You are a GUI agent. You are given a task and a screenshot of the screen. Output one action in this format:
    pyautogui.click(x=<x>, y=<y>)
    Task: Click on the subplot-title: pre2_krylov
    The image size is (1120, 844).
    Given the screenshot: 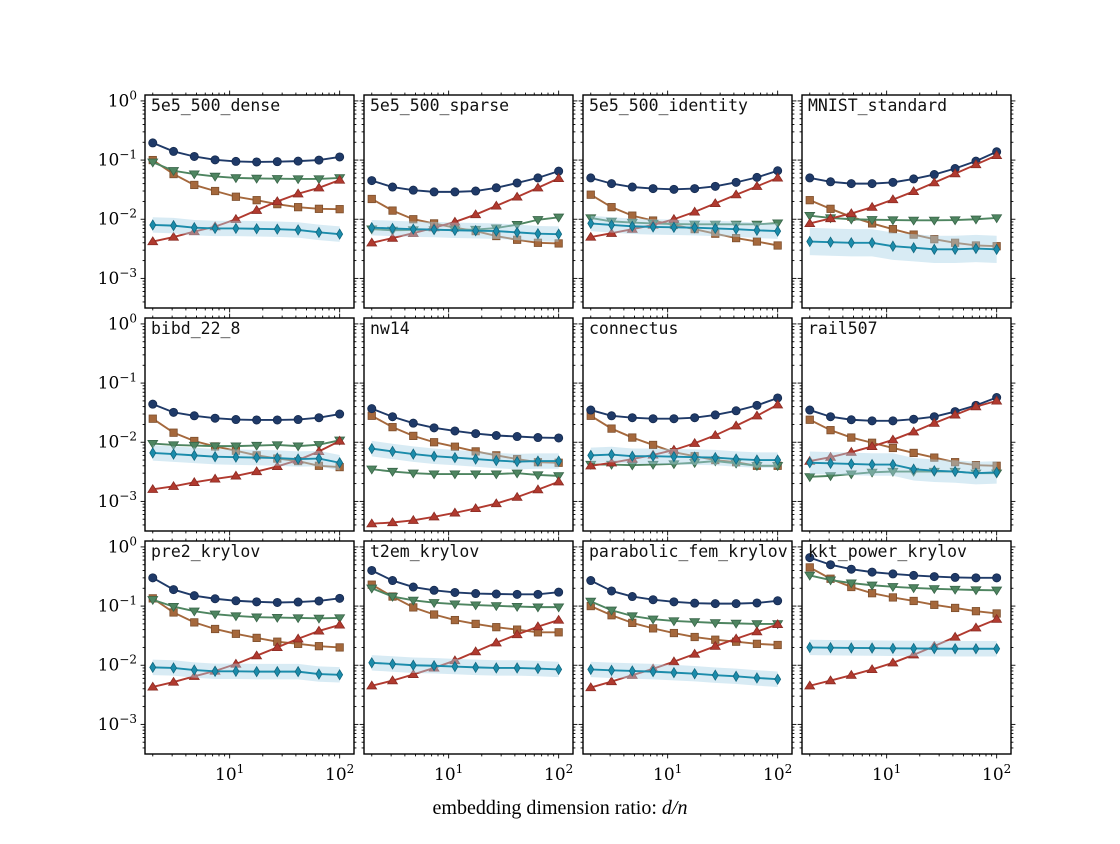 What is the action you would take?
    pyautogui.click(x=205, y=551)
    